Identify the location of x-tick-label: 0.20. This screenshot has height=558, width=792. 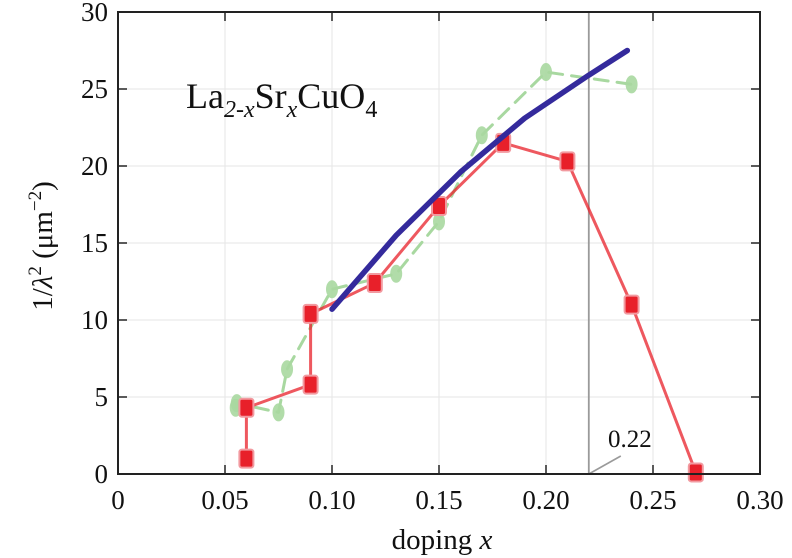
(545, 500).